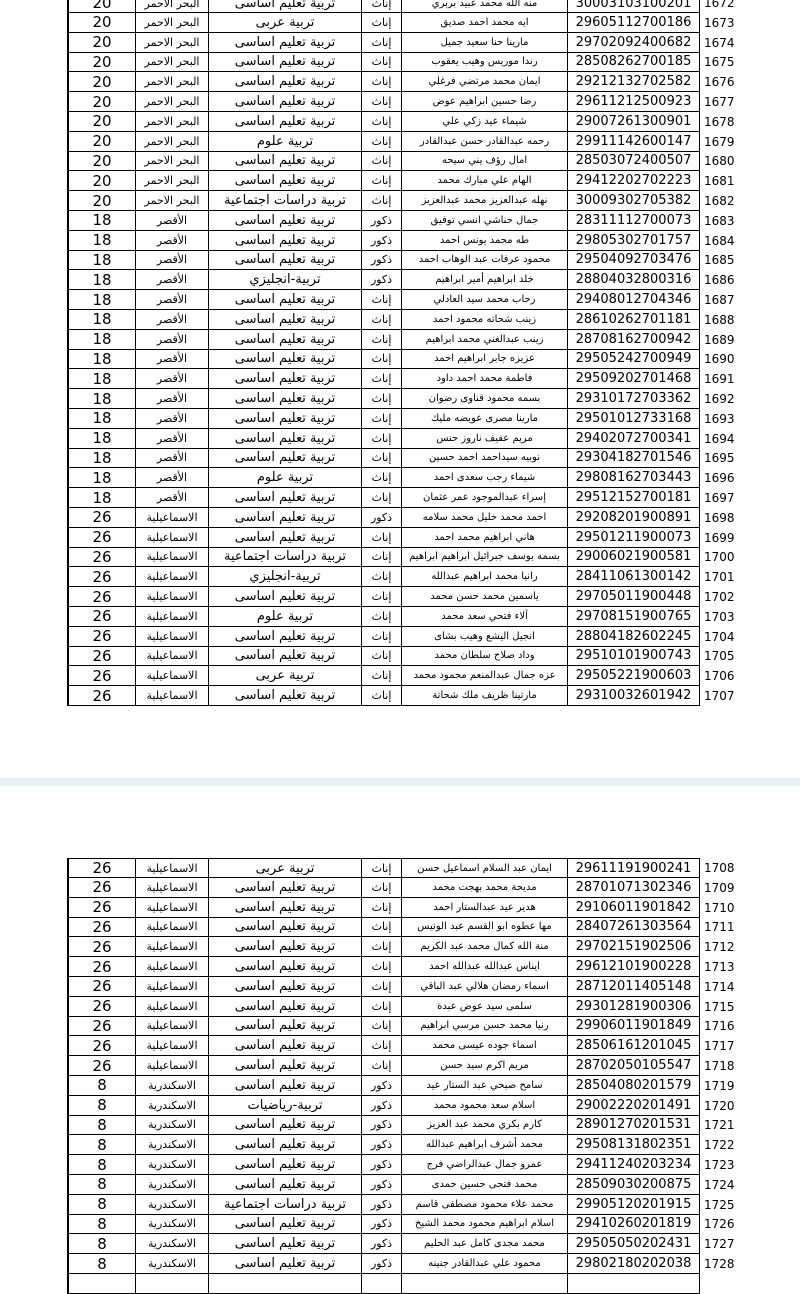 Image resolution: width=800 pixels, height=1294 pixels. Describe the element at coordinates (401, 1283) in the screenshot. I see `table-row` at that location.